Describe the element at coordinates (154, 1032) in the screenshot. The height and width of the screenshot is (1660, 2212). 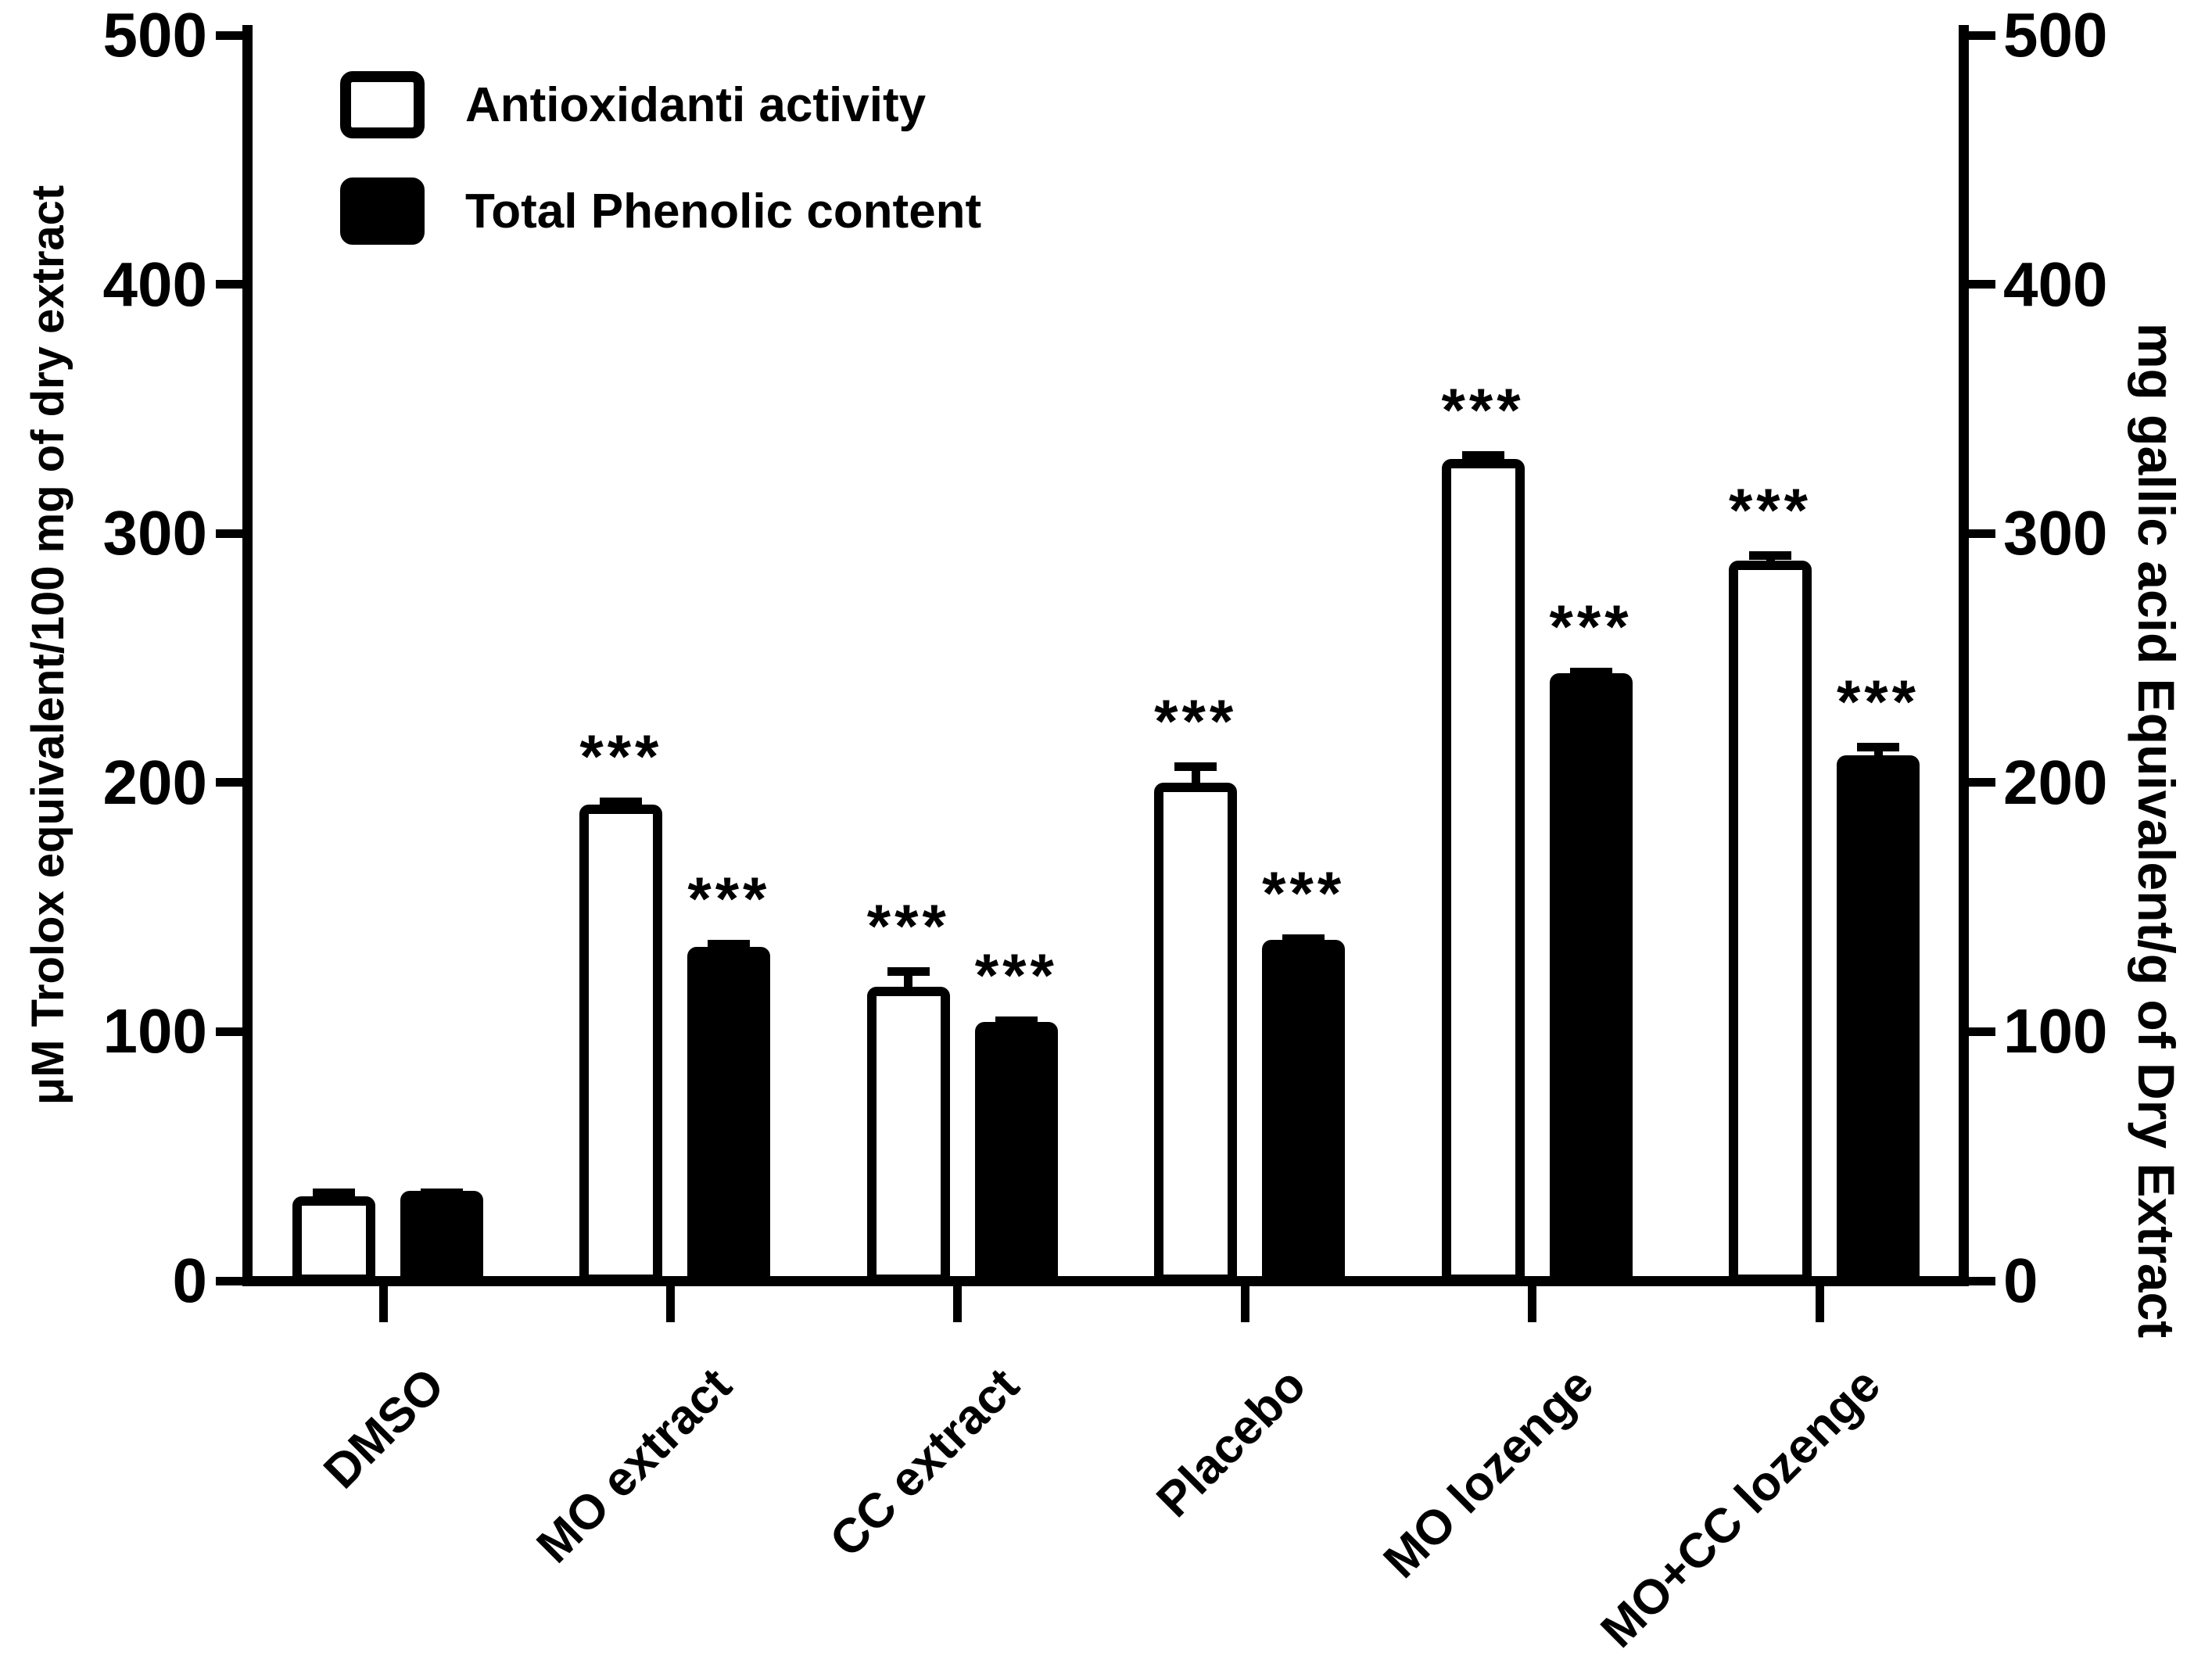
I see `y-tick-label-left: 100` at that location.